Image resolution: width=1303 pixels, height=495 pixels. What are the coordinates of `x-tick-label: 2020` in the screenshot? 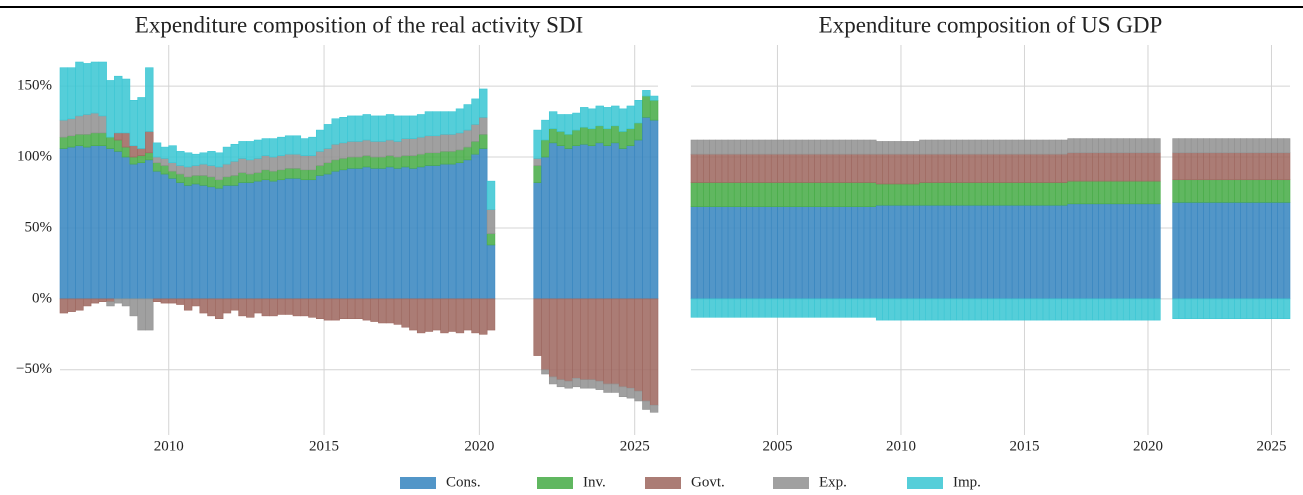 It's located at (1148, 446).